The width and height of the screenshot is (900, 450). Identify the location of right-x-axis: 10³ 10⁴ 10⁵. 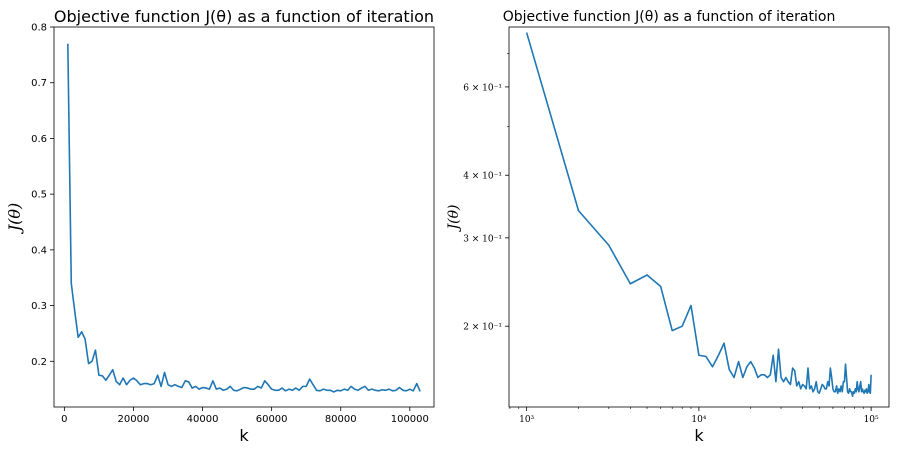
(694, 416).